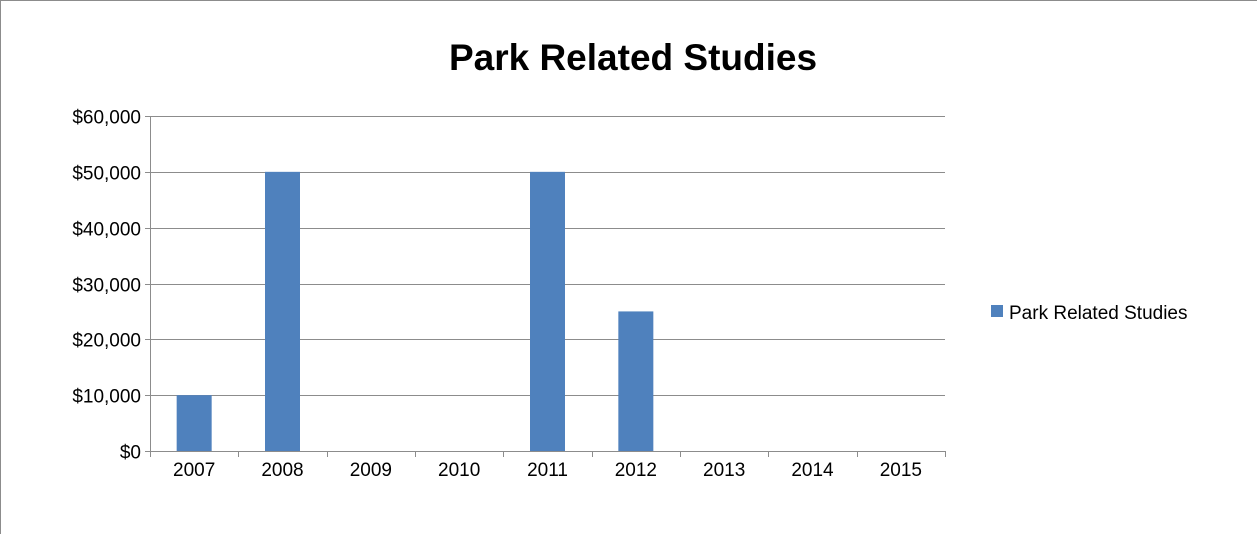  What do you see at coordinates (636, 470) in the screenshot?
I see `x-tick-label: 2012` at bounding box center [636, 470].